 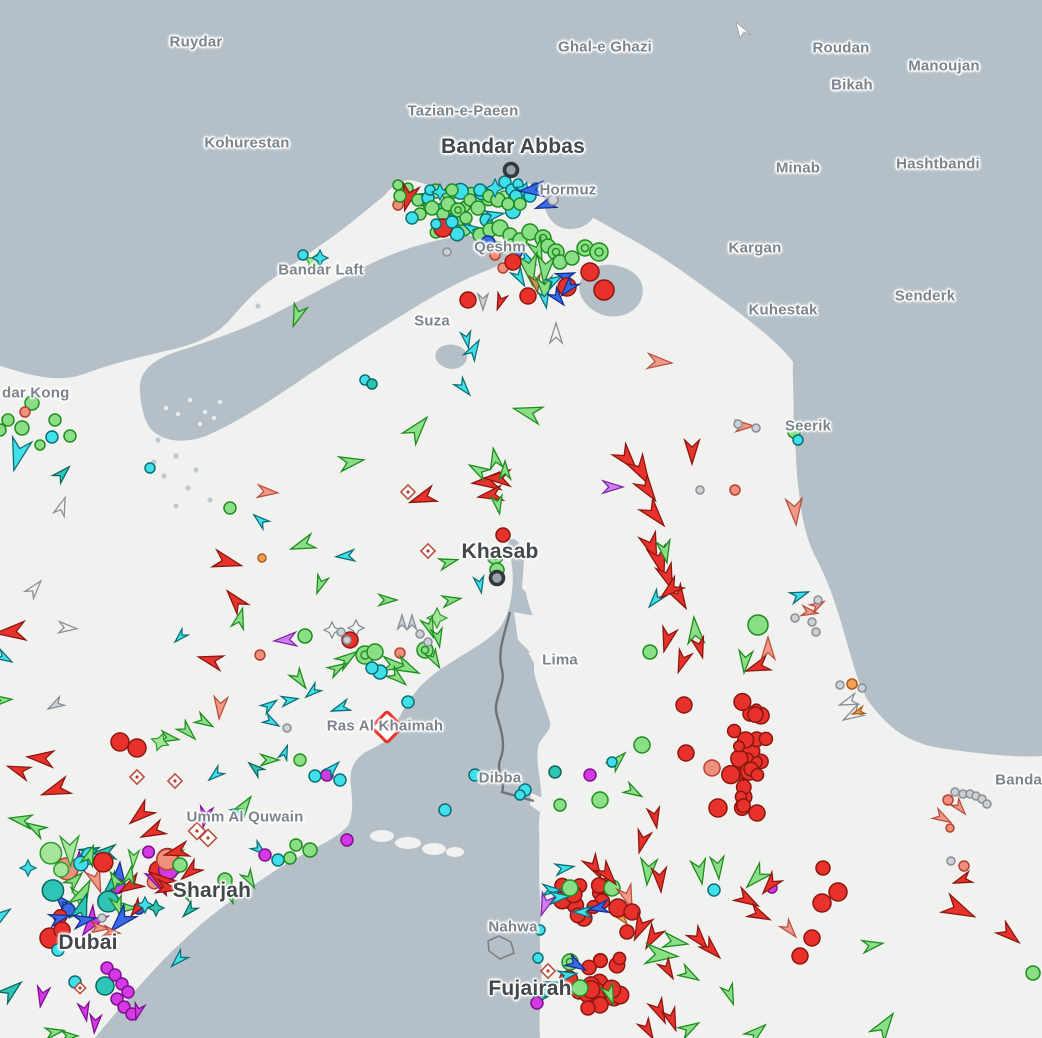 I want to click on bandar-abbas-pin, so click(x=511, y=170).